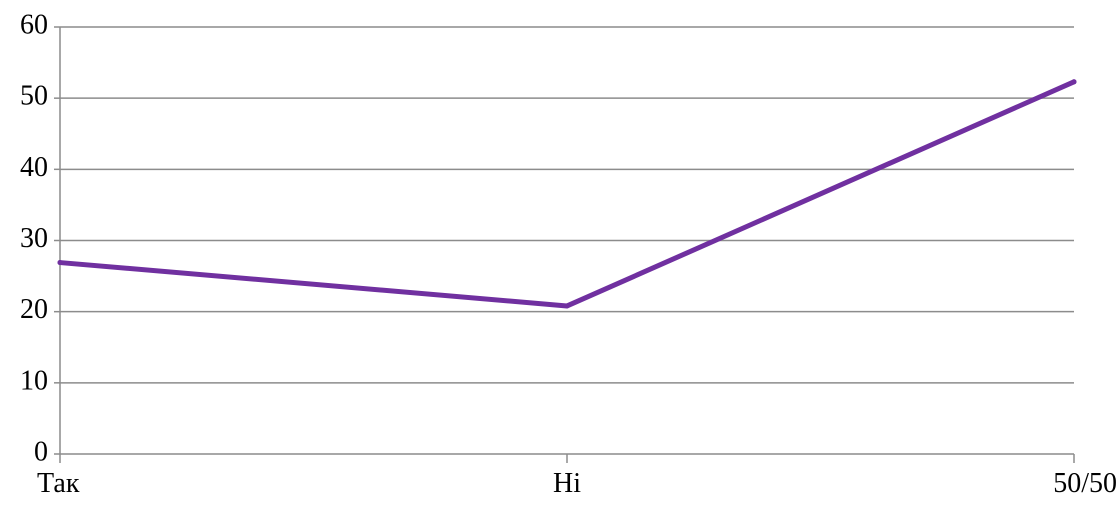  What do you see at coordinates (34, 380) in the screenshot?
I see `y-tick-label: 10` at bounding box center [34, 380].